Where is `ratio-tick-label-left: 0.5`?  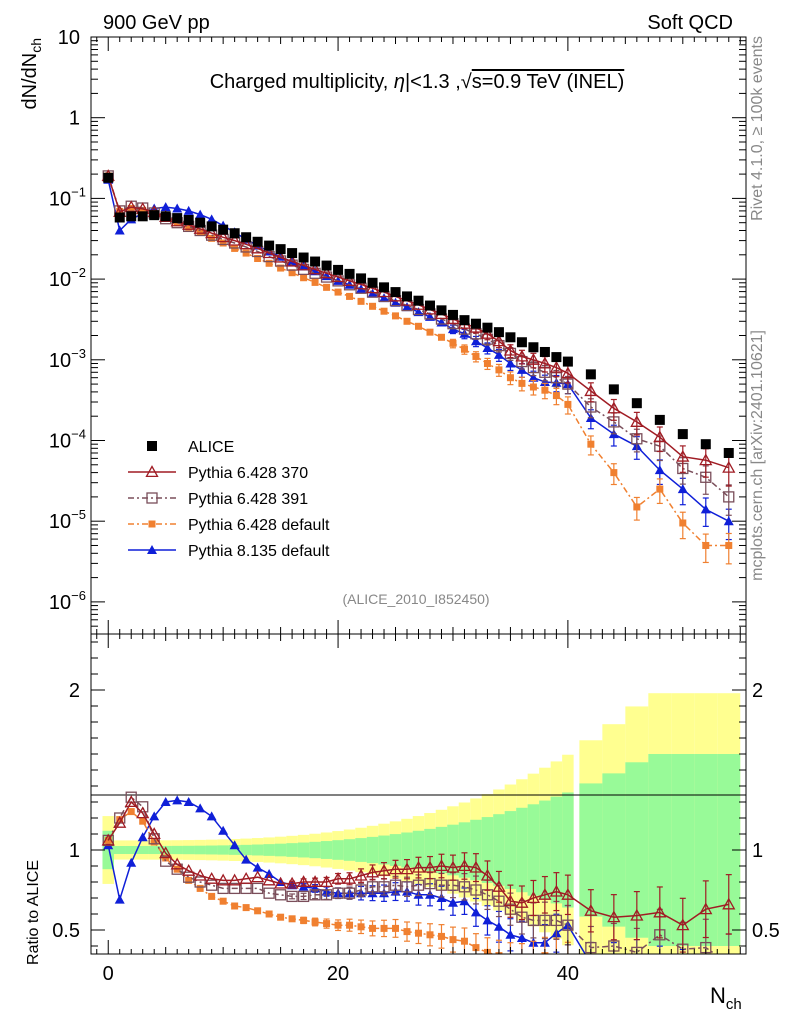 ratio-tick-label-left: 0.5 is located at coordinates (66, 931).